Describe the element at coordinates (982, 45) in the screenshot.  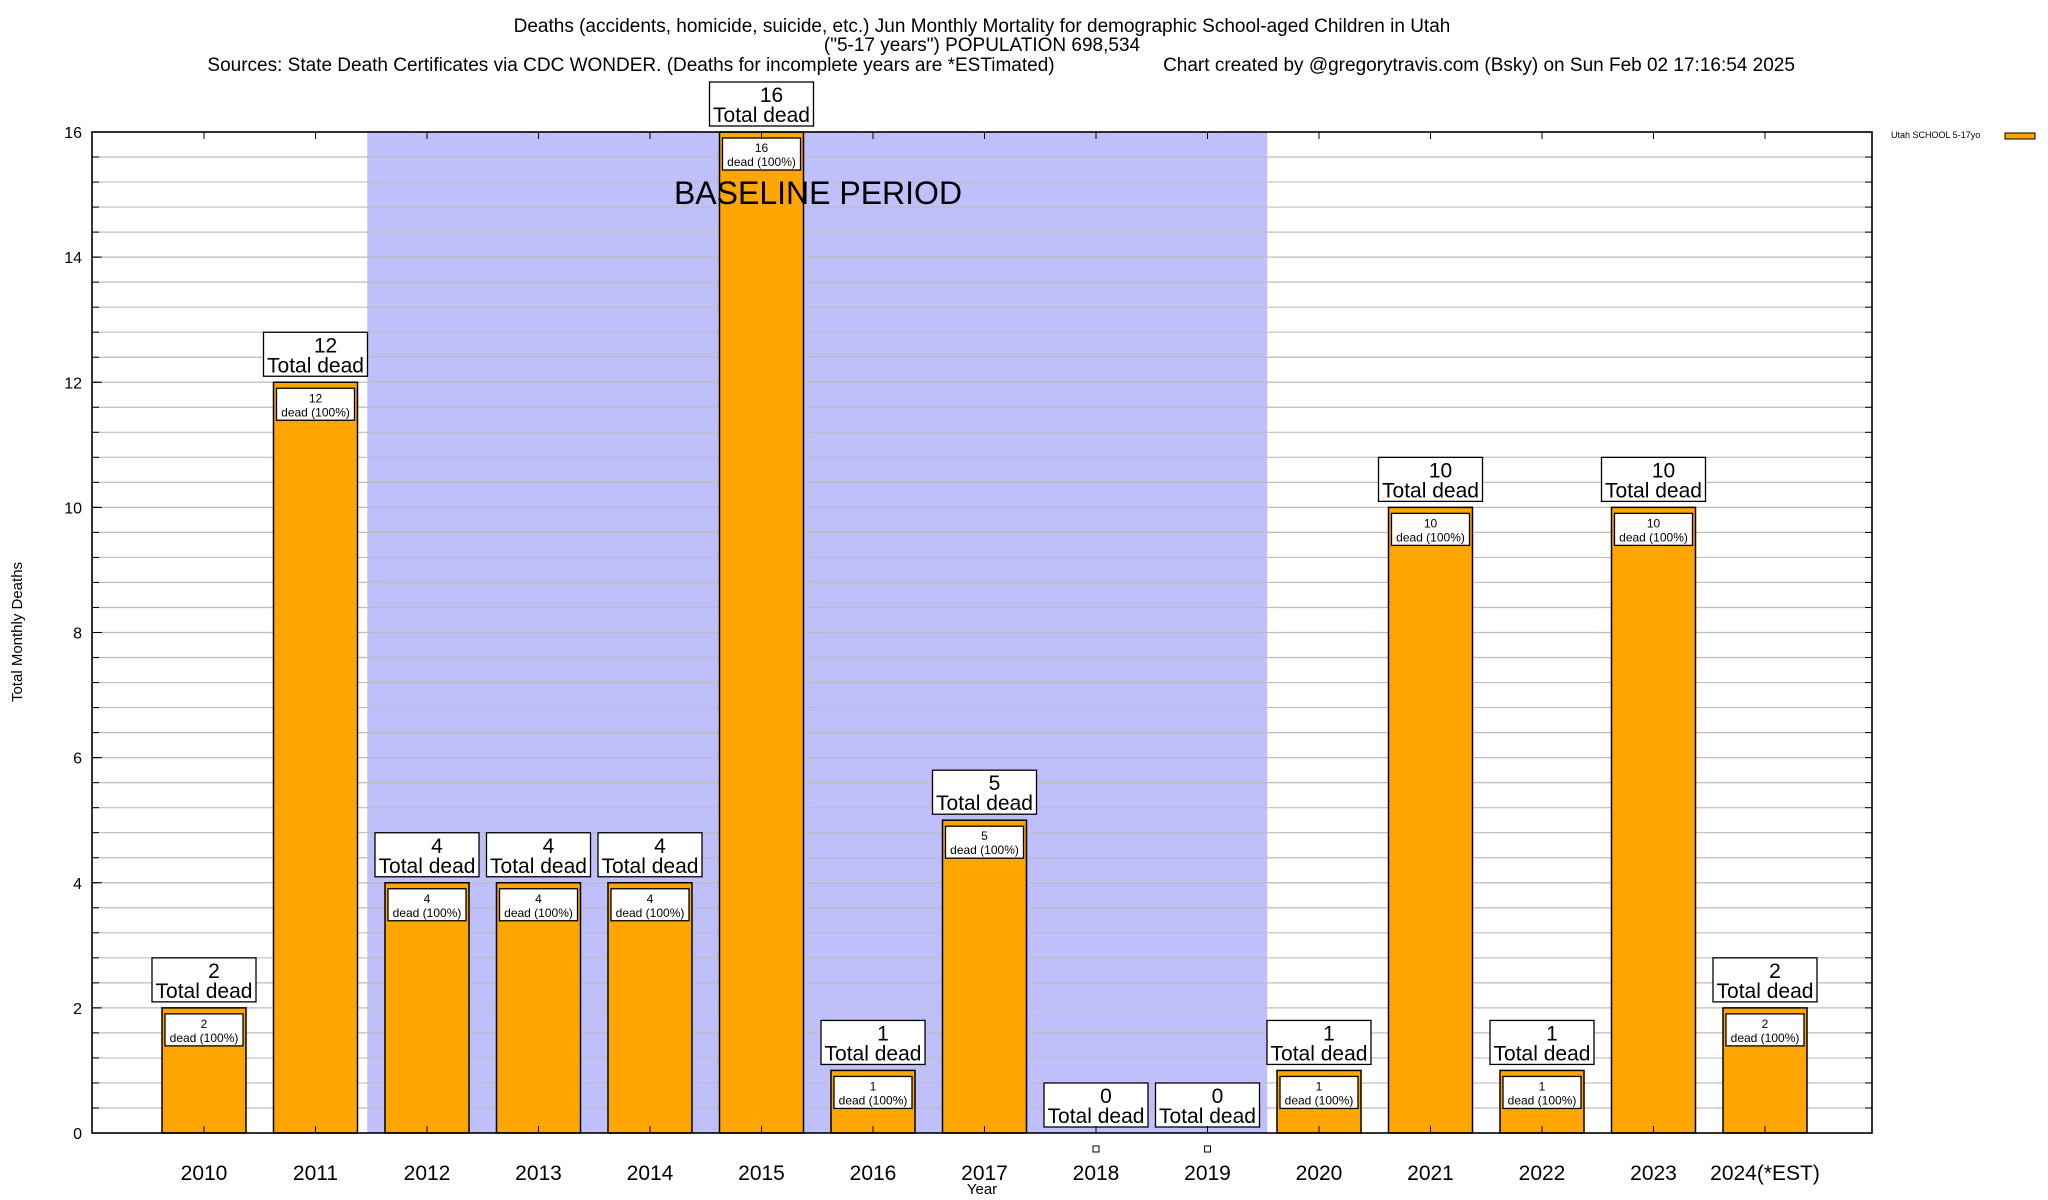
I see `chart-title-line-2: ("5-17 years") POPULATION 698,534` at that location.